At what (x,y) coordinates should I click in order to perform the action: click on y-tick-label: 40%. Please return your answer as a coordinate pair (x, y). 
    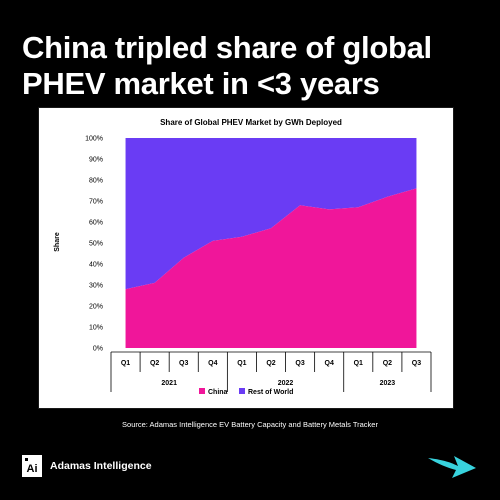
    Looking at the image, I should click on (96, 265).